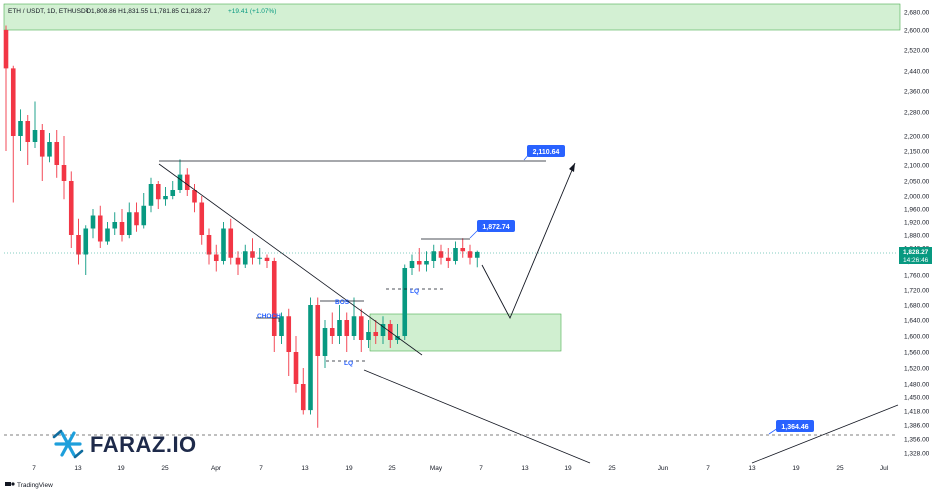 The width and height of the screenshot is (936, 492). Describe the element at coordinates (917, 337) in the screenshot. I see `y-tick-label: 1,600.00` at that location.